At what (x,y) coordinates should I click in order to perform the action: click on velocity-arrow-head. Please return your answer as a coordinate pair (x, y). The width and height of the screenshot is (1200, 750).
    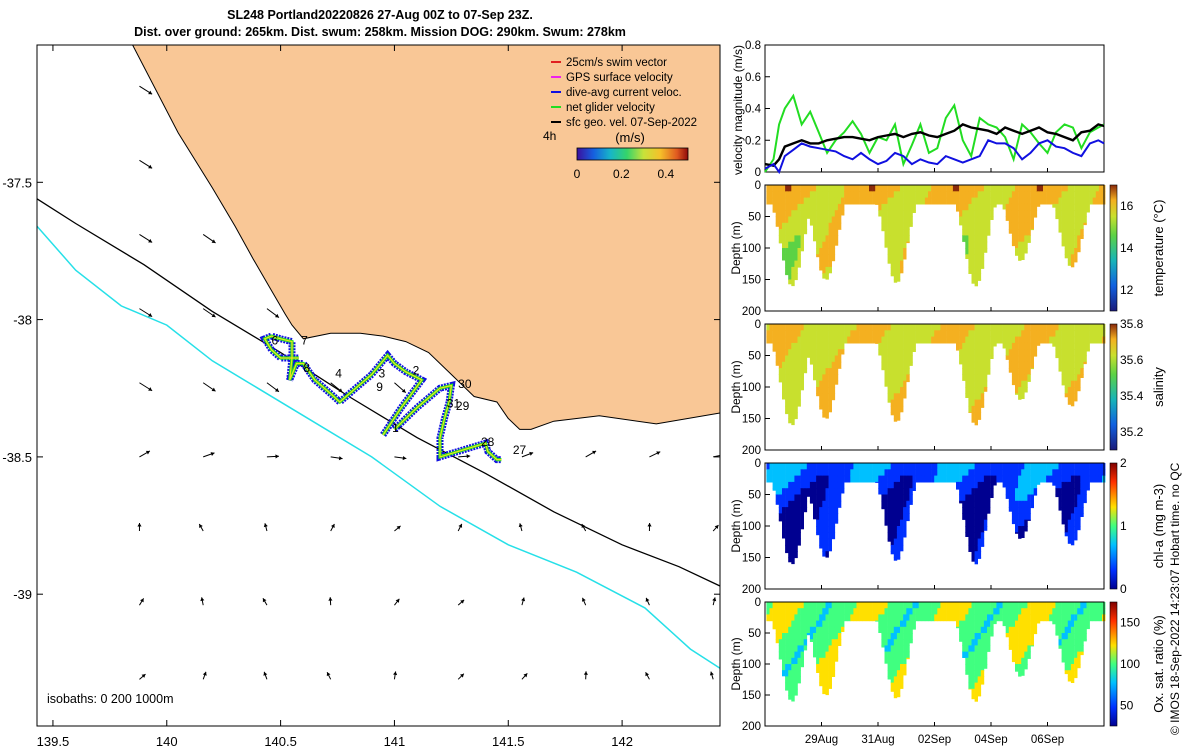
    Looking at the image, I should click on (330, 599).